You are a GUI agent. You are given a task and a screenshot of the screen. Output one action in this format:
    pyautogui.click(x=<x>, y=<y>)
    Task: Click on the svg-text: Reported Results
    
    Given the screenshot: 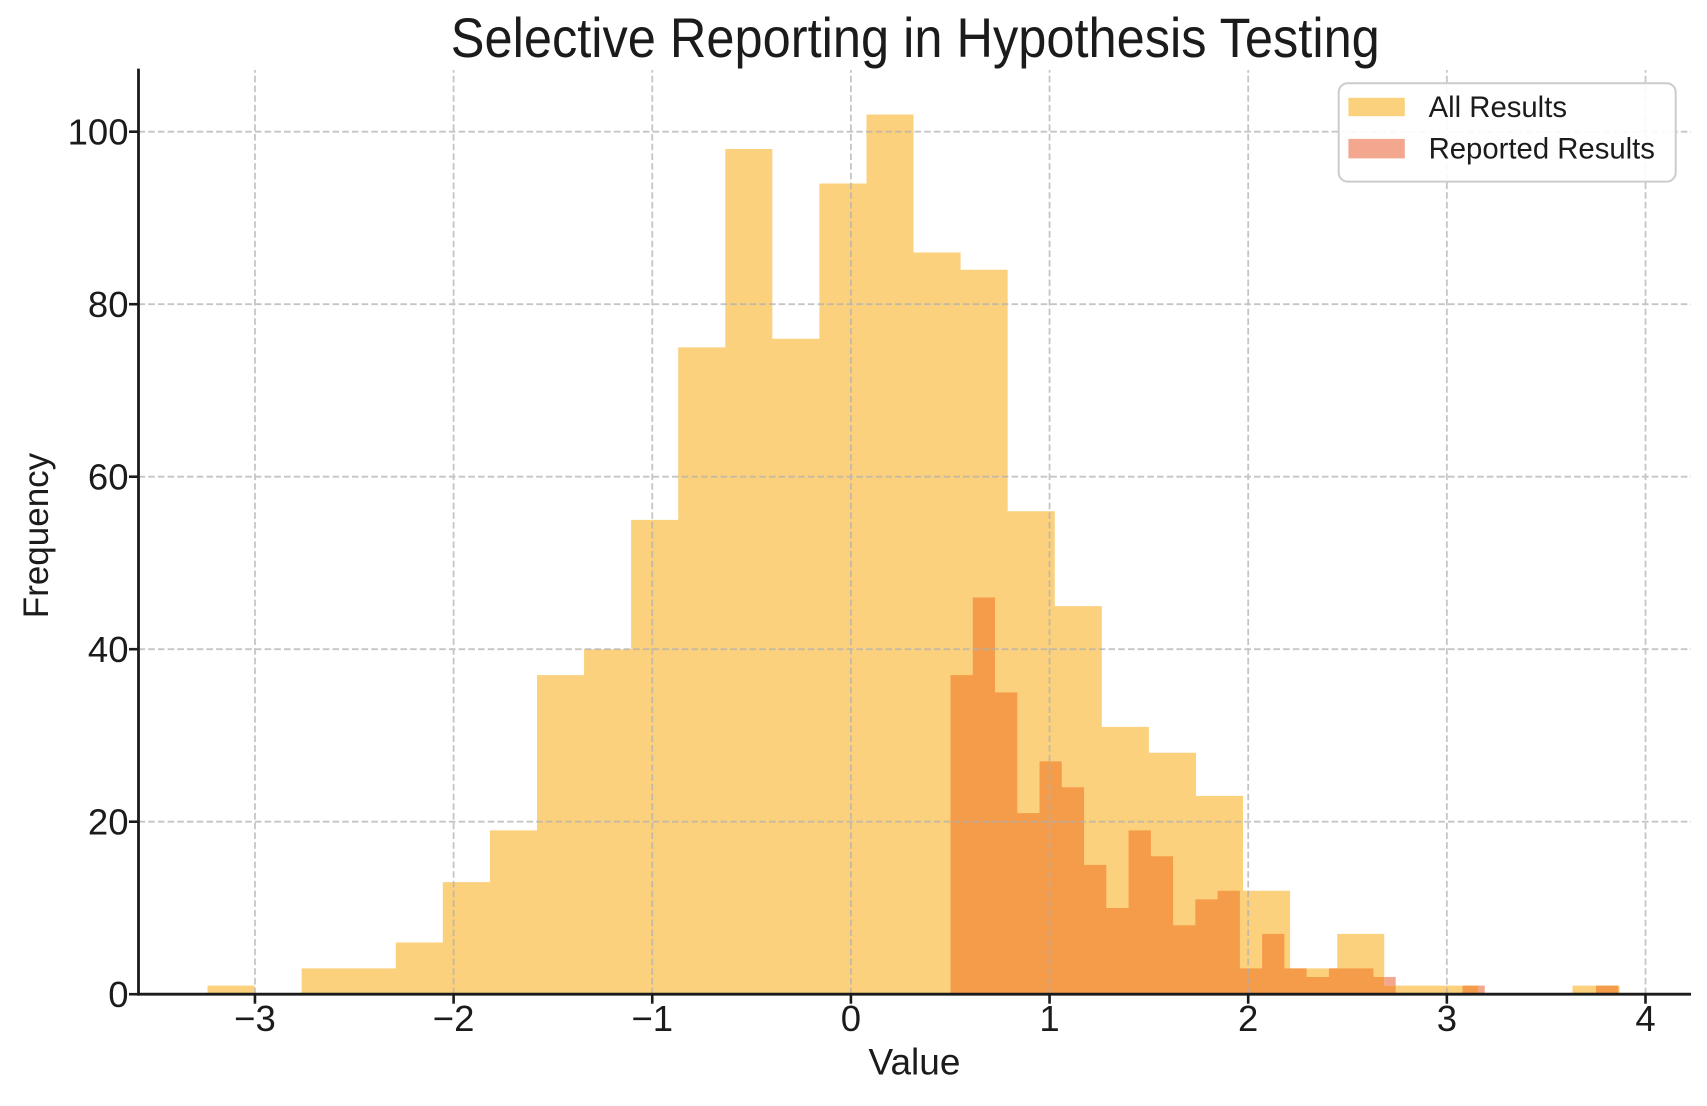 What is the action you would take?
    pyautogui.click(x=1542, y=149)
    